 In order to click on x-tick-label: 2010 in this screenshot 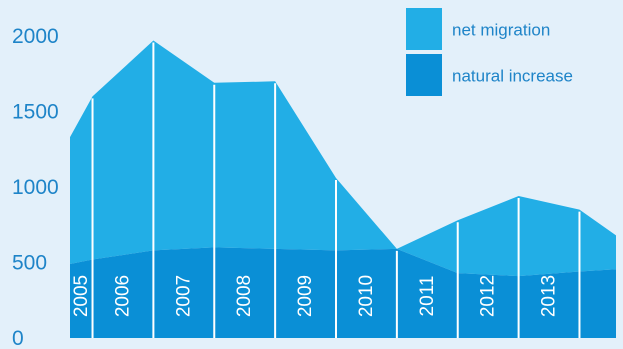, I will do `click(366, 296)`.